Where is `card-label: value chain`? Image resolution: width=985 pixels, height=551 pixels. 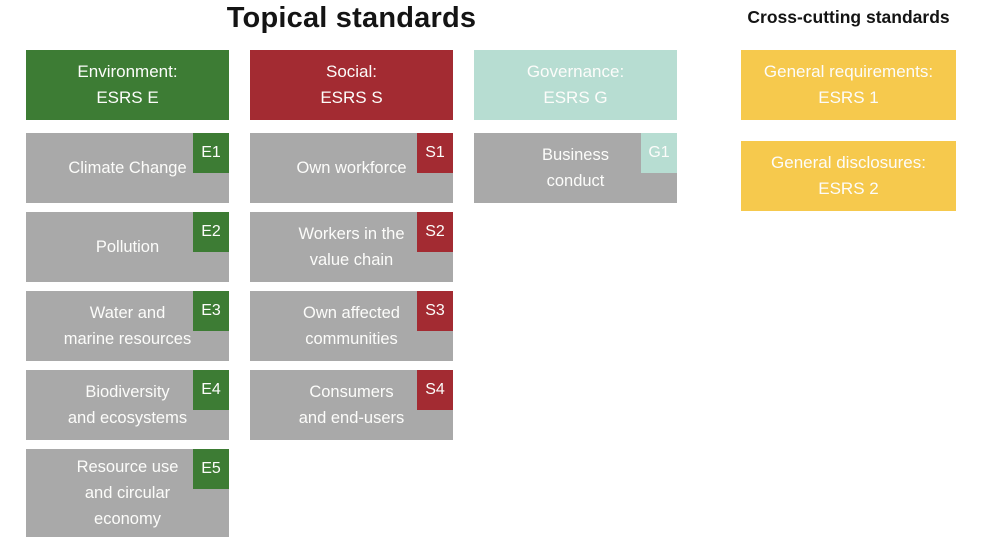 card-label: value chain is located at coordinates (351, 260).